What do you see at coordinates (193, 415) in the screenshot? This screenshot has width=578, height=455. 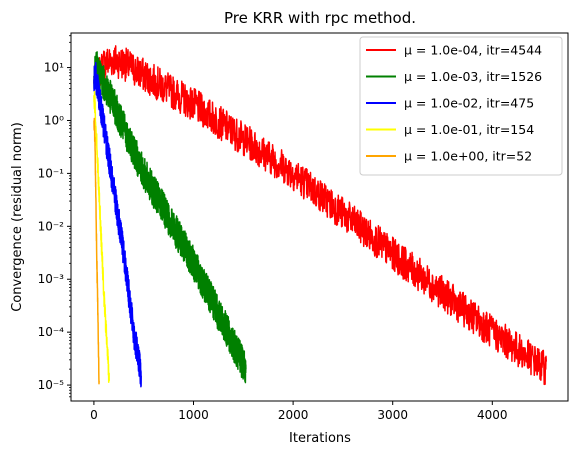 I see `x-tick-label: 1000` at bounding box center [193, 415].